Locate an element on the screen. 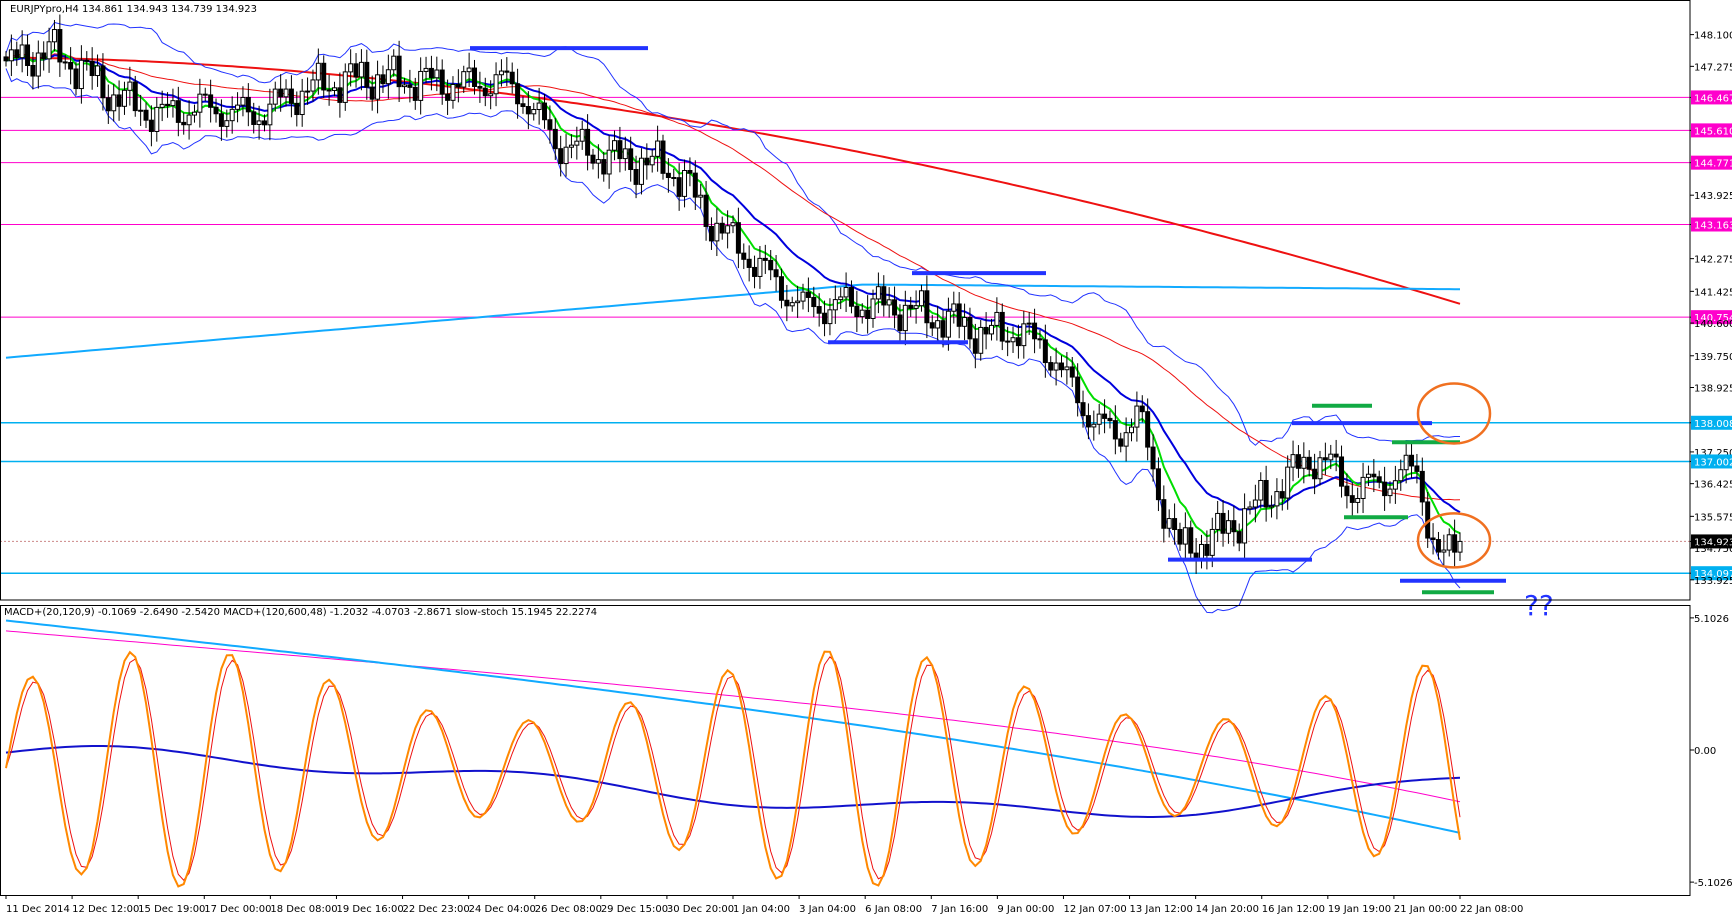 Image resolution: width=1732 pixels, height=918 pixels. y-tick-label: 142.275 is located at coordinates (1713, 260).